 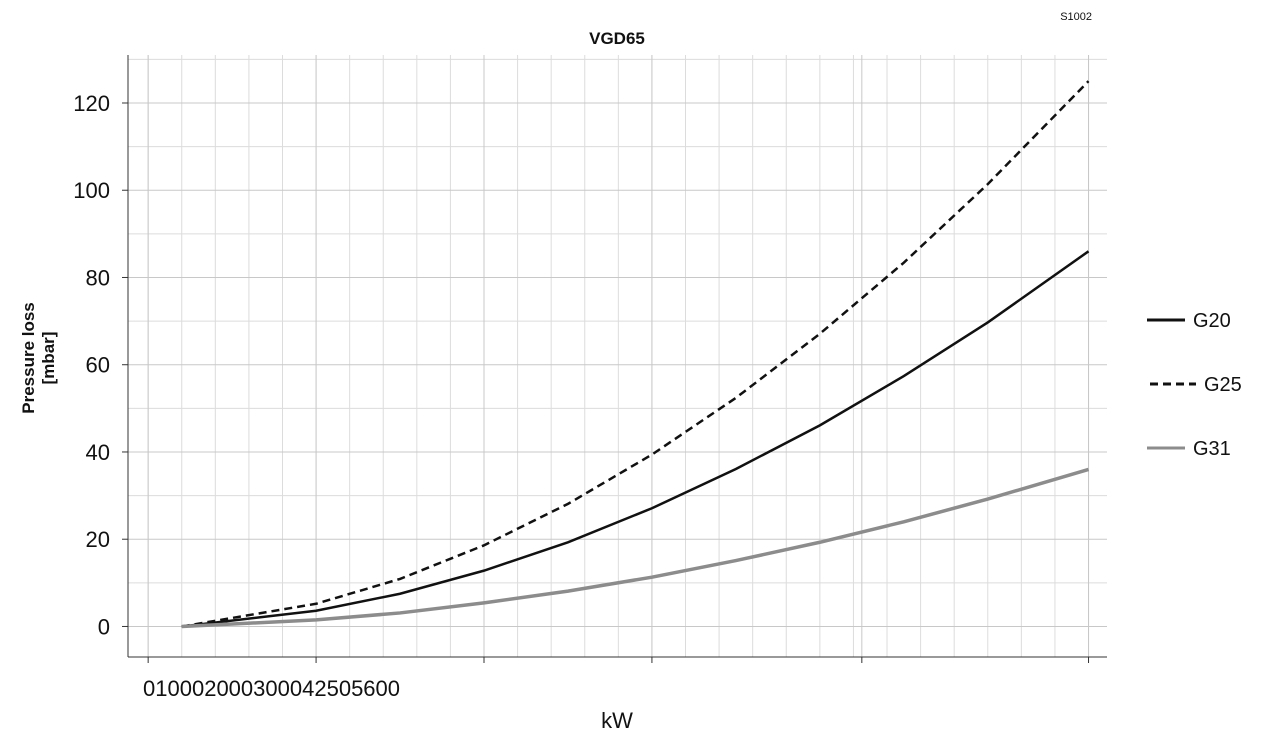 What do you see at coordinates (98, 452) in the screenshot?
I see `y-tick-label: 40` at bounding box center [98, 452].